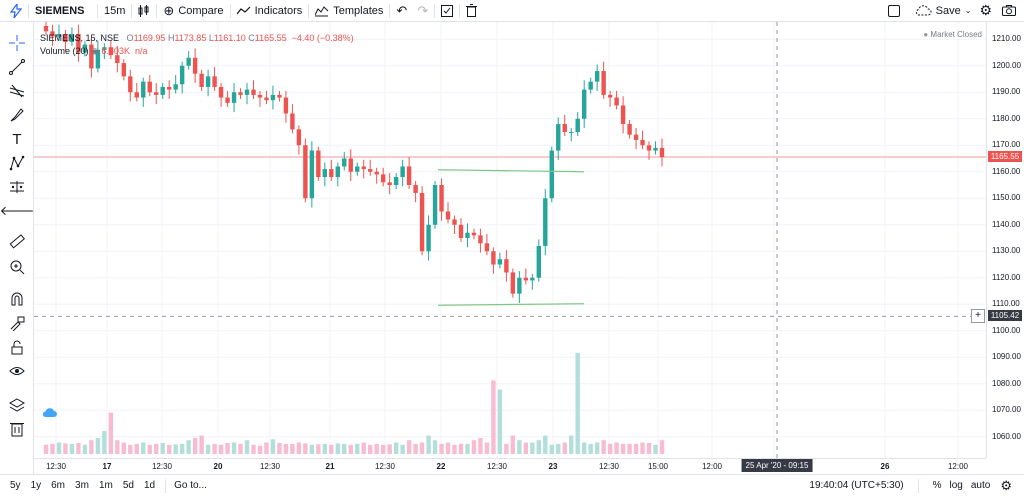  I want to click on candle-style-icon, so click(144, 11).